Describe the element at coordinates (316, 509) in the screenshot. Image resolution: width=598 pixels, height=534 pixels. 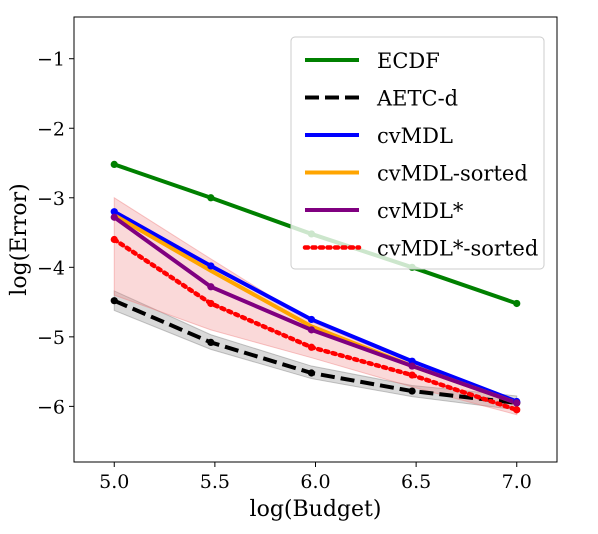
I see `x-axis-label: log(Budget)` at that location.